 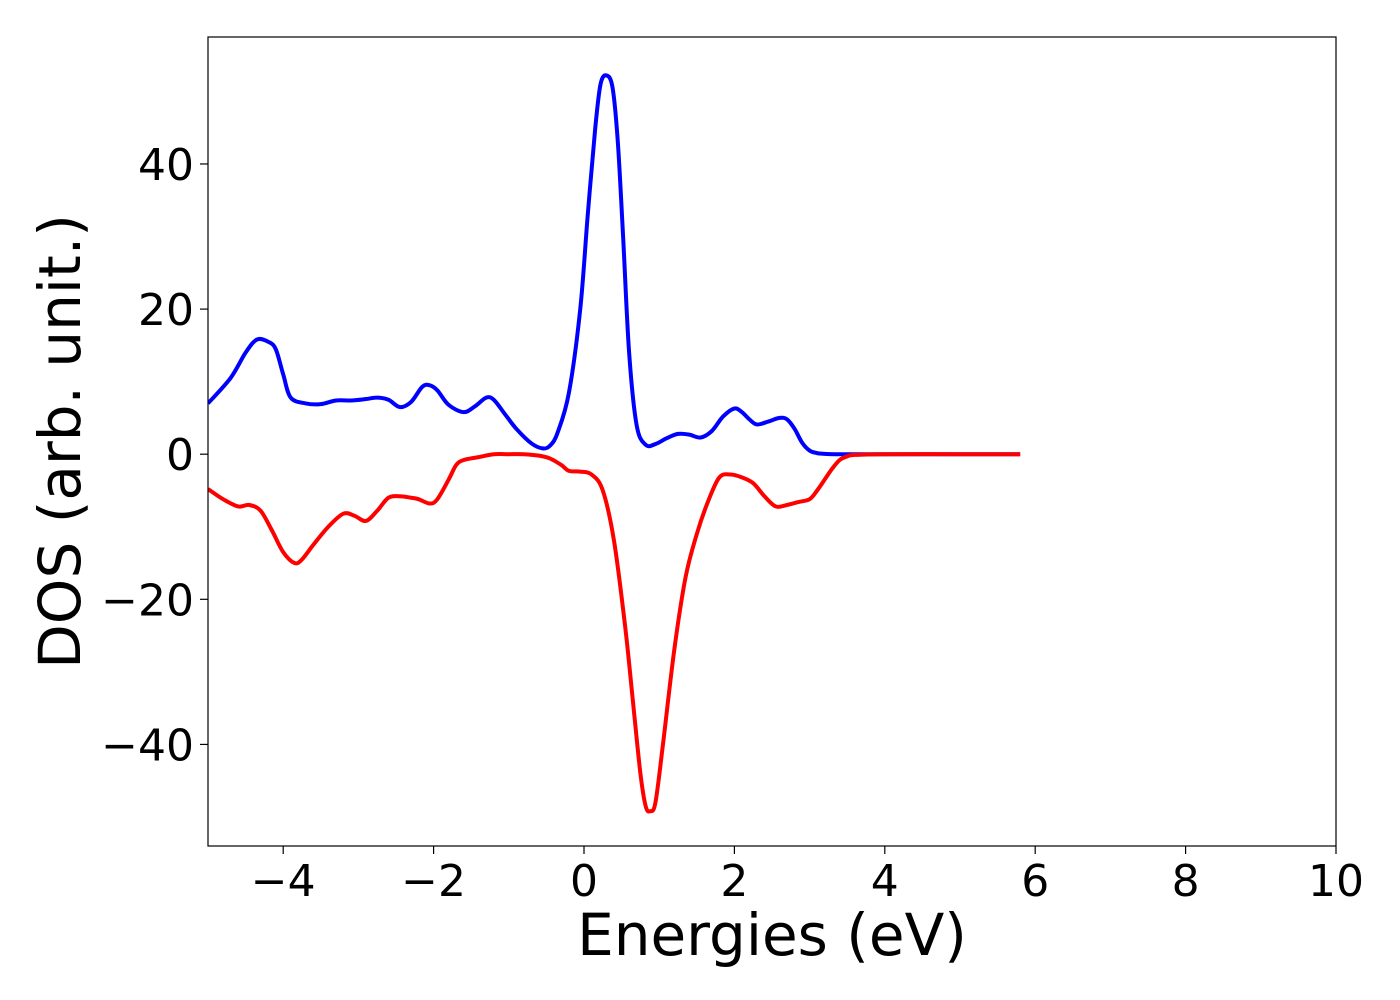 What do you see at coordinates (1186, 881) in the screenshot?
I see `x-tick-label: 8` at bounding box center [1186, 881].